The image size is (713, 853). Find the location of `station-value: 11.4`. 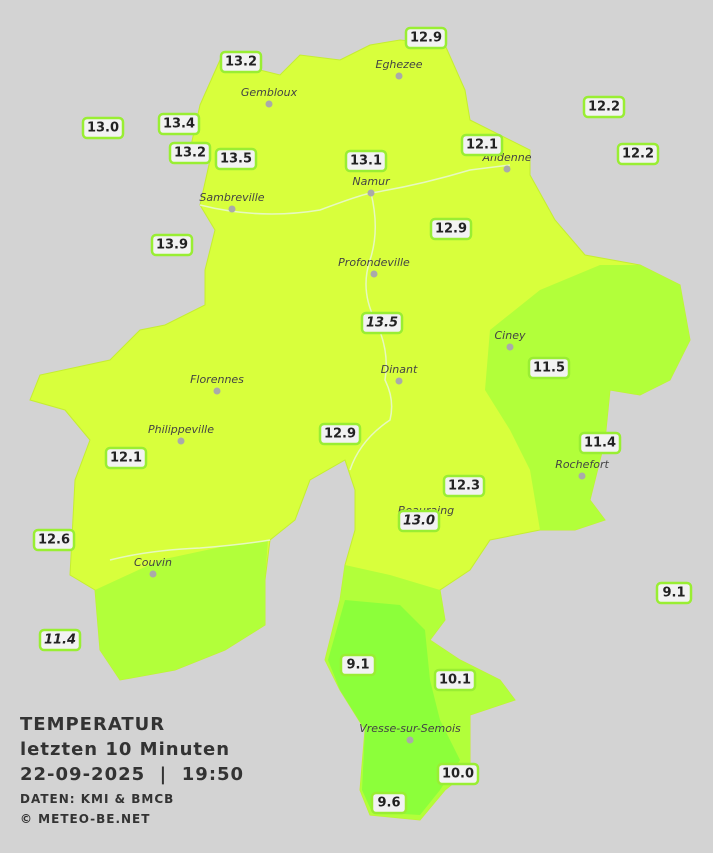

station-value: 11.4 is located at coordinates (60, 640).